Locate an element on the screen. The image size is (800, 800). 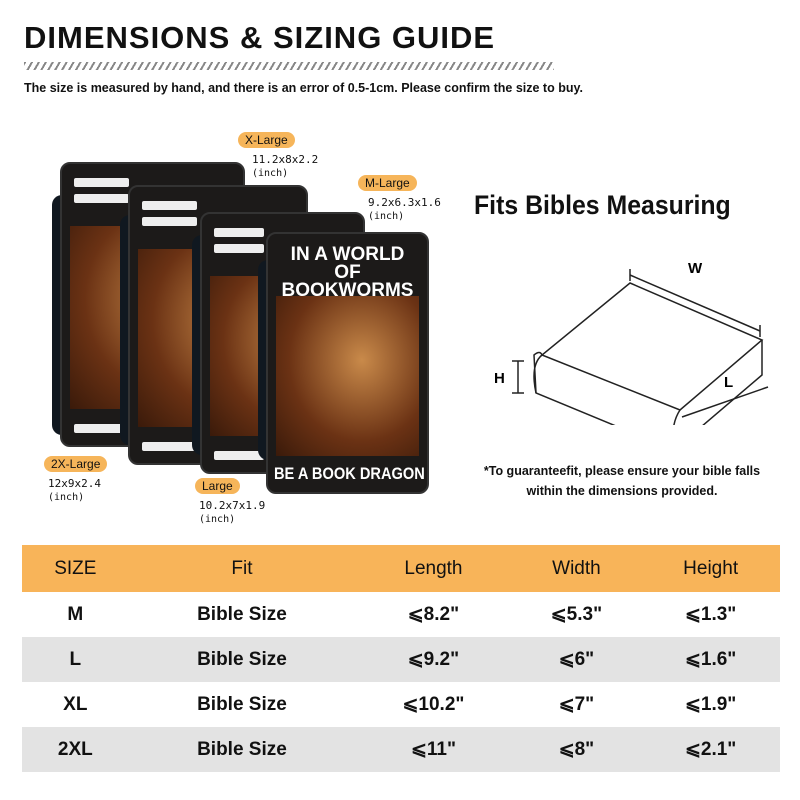
table-cell: ⩽6" is located at coordinates (576, 659).